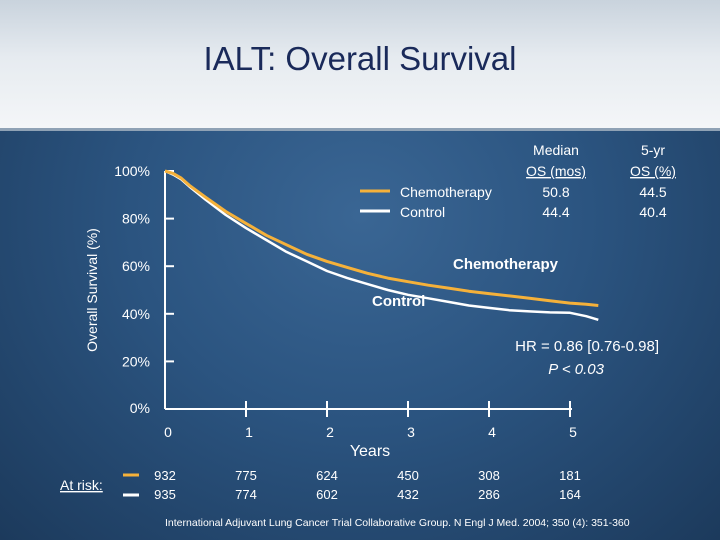 The image size is (720, 540). I want to click on at-risk-count-control: 935, so click(165, 494).